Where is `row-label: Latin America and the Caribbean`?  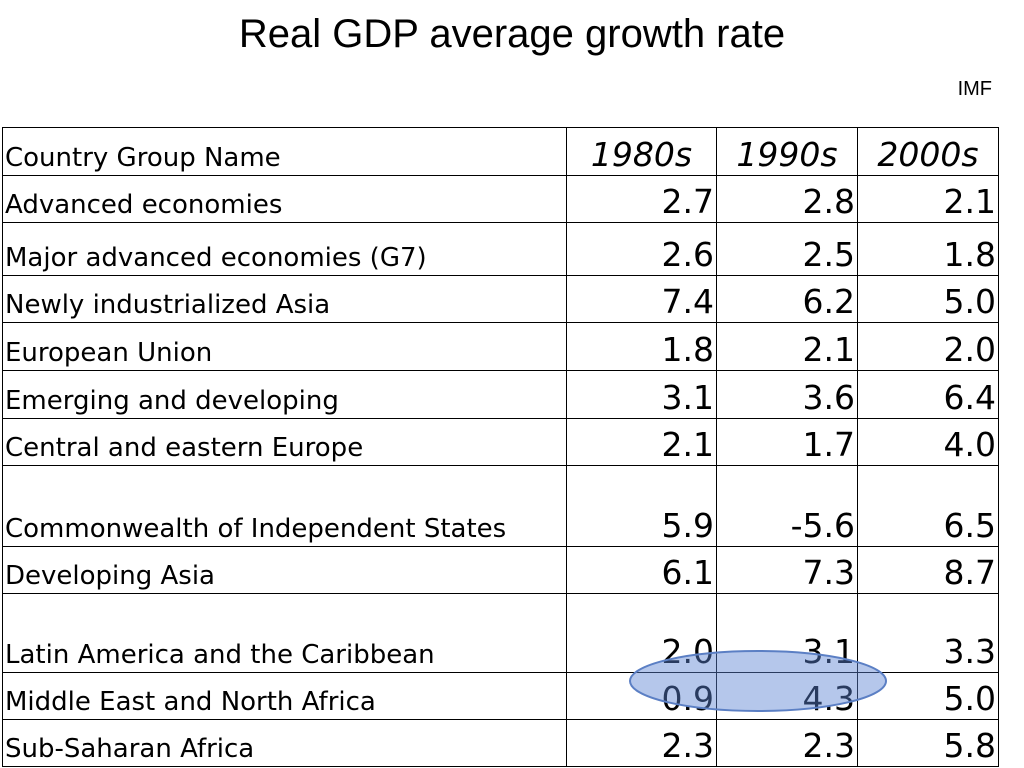
row-label: Latin America and the Caribbean is located at coordinates (284, 633).